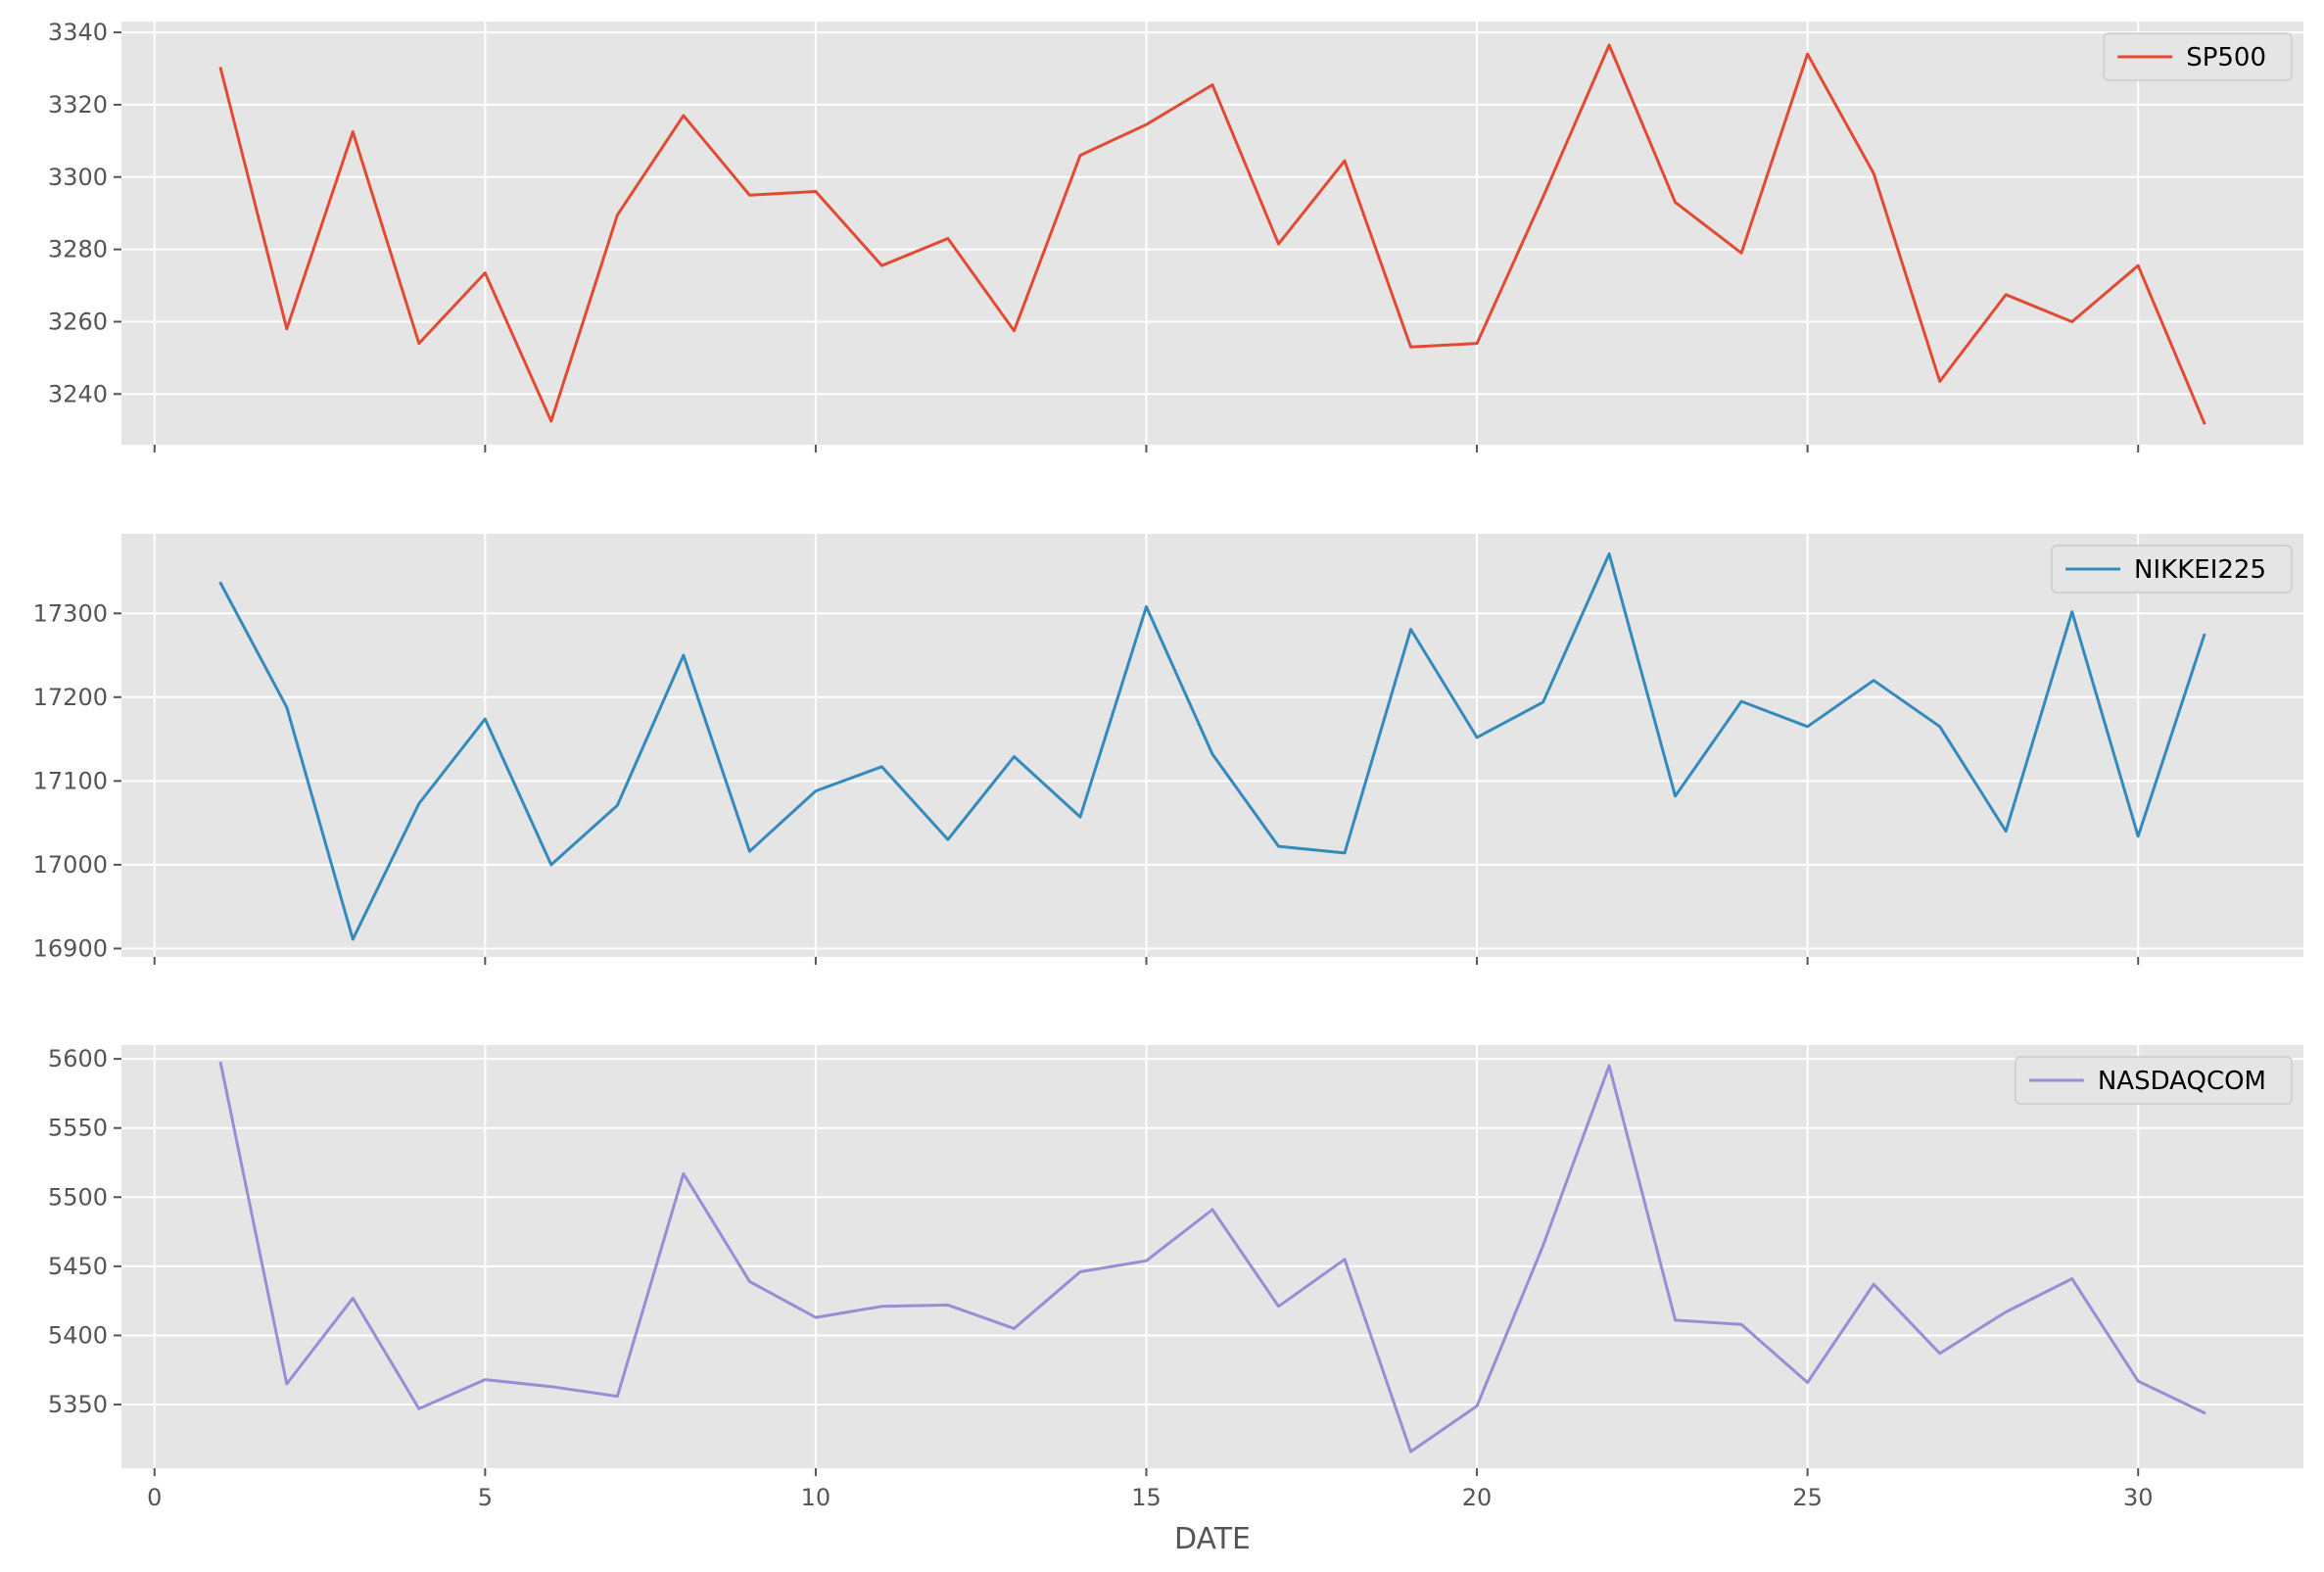  I want to click on y-tick-label: 16900, so click(71, 948).